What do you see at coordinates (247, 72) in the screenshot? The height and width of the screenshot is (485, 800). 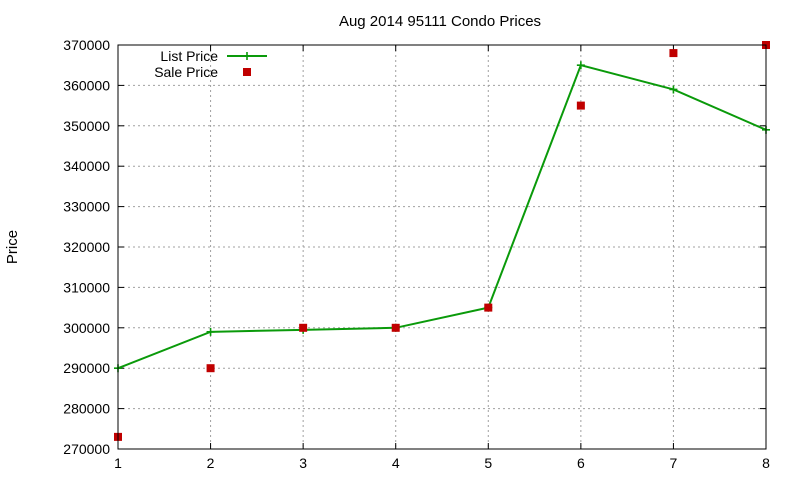 I see `legend-marker-sale-price` at bounding box center [247, 72].